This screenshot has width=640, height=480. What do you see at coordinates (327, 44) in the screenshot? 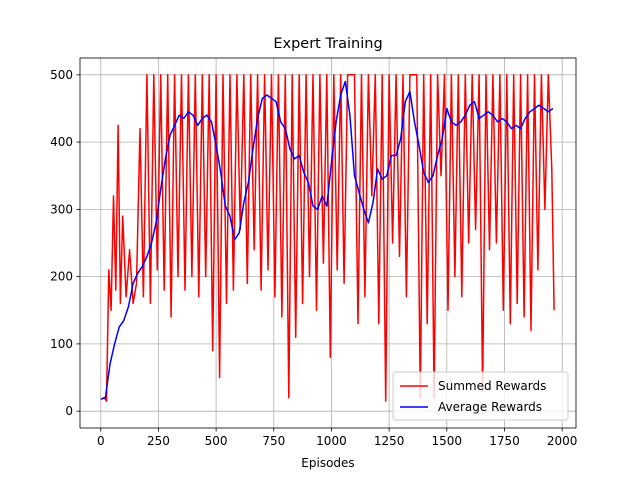
I see `chart-title: Expert Training` at bounding box center [327, 44].